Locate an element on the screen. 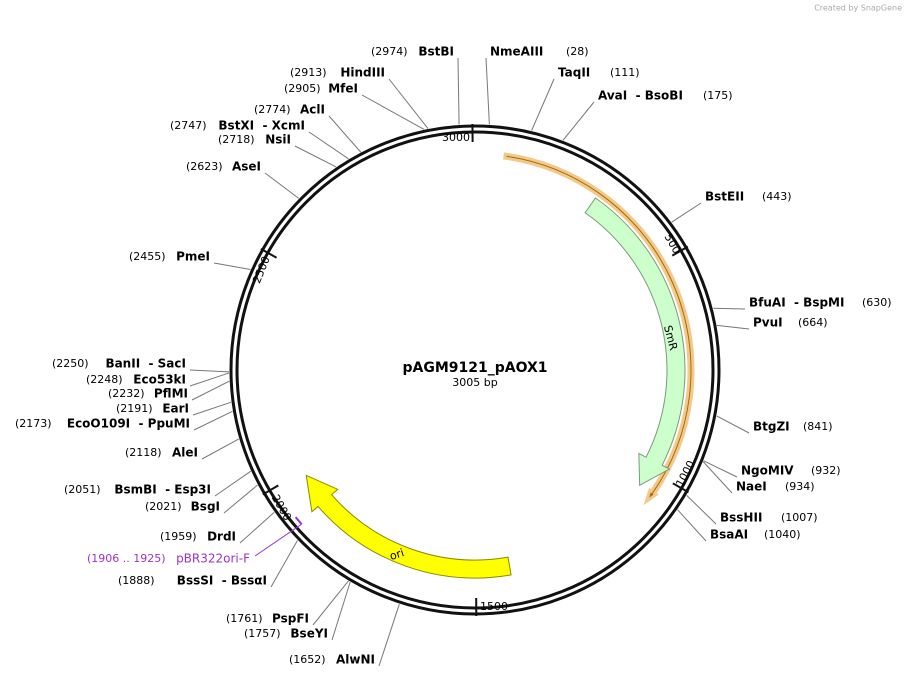 This screenshot has width=906, height=679. site-name: BstXI - XcmI is located at coordinates (261, 126).